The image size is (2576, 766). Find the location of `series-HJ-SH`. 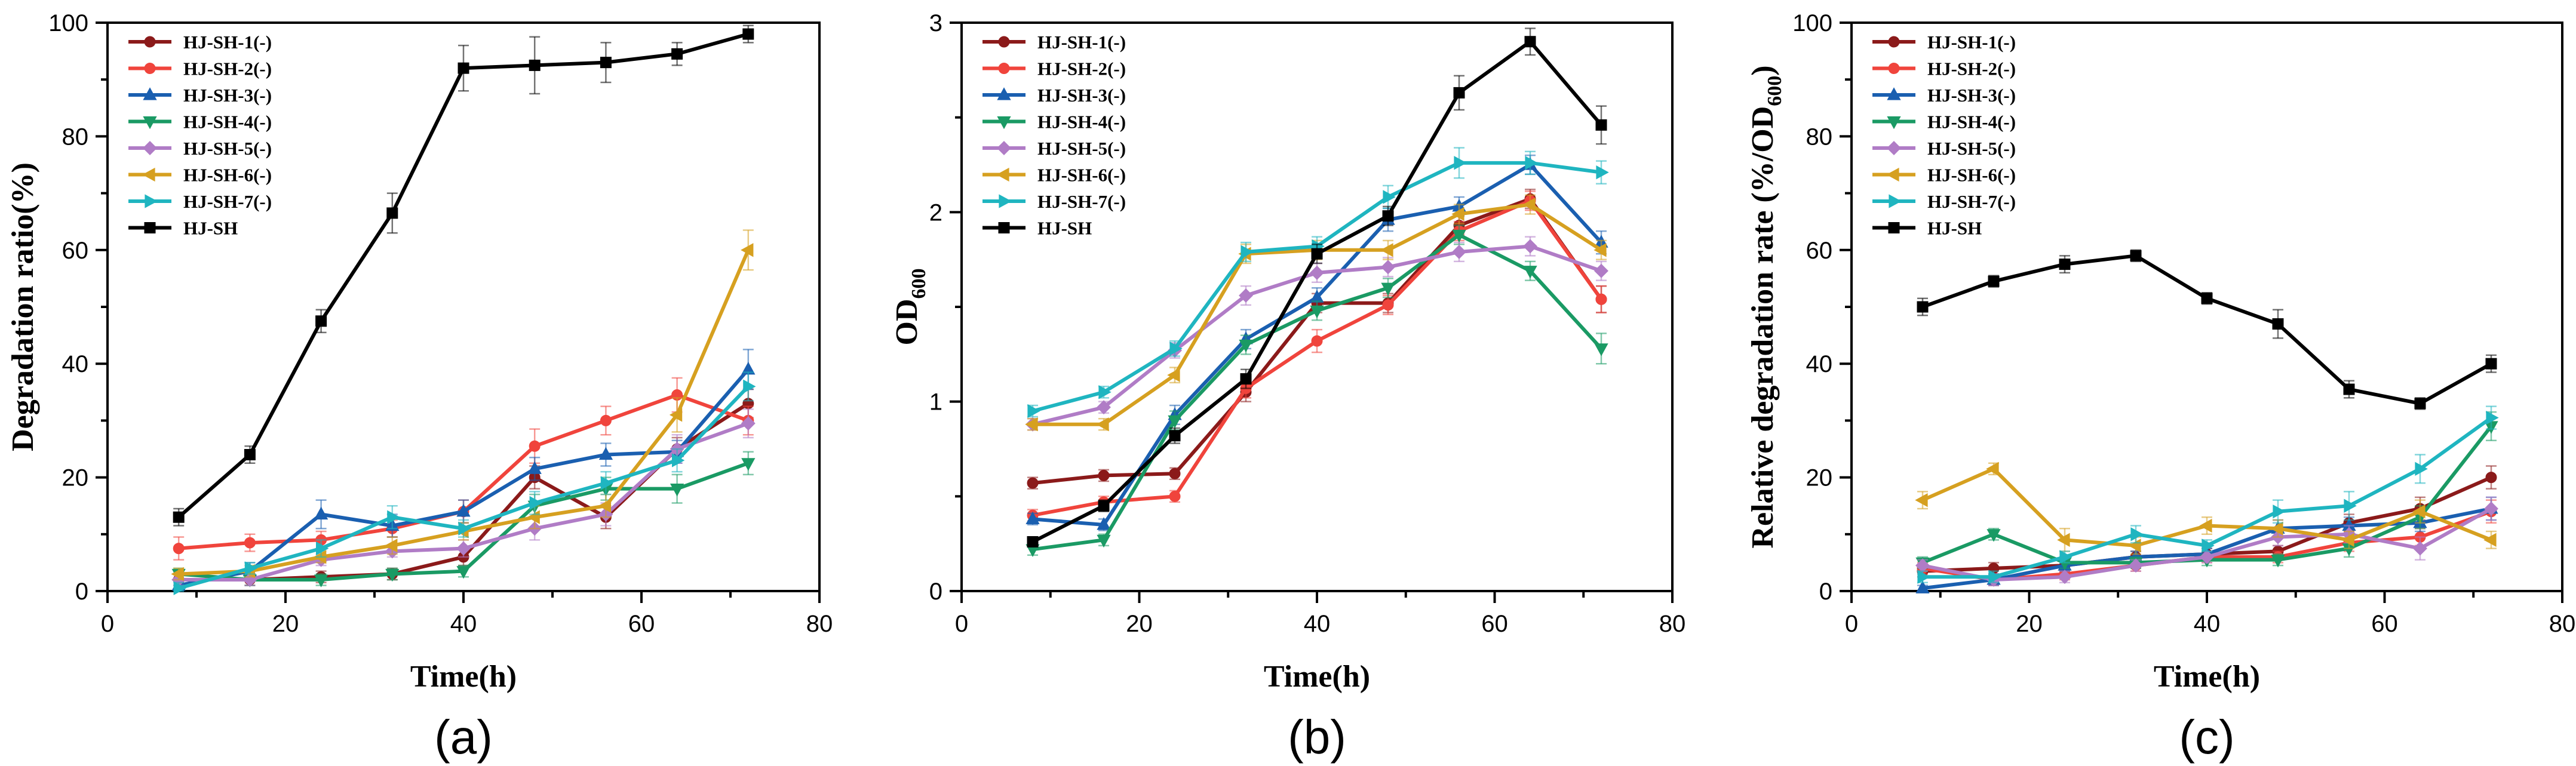

series-HJ-SH is located at coordinates (2207, 330).